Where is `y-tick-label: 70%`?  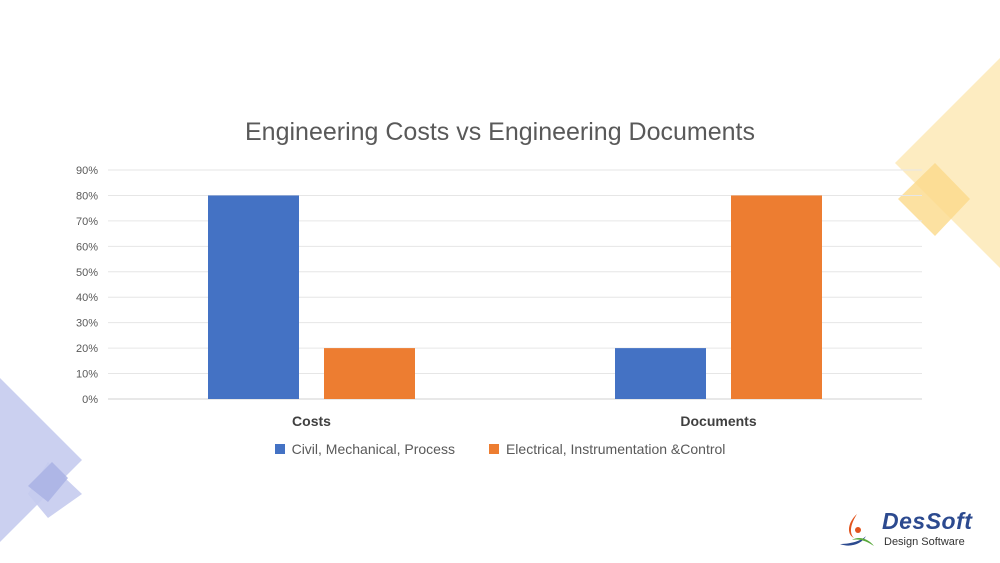
y-tick-label: 70% is located at coordinates (87, 222).